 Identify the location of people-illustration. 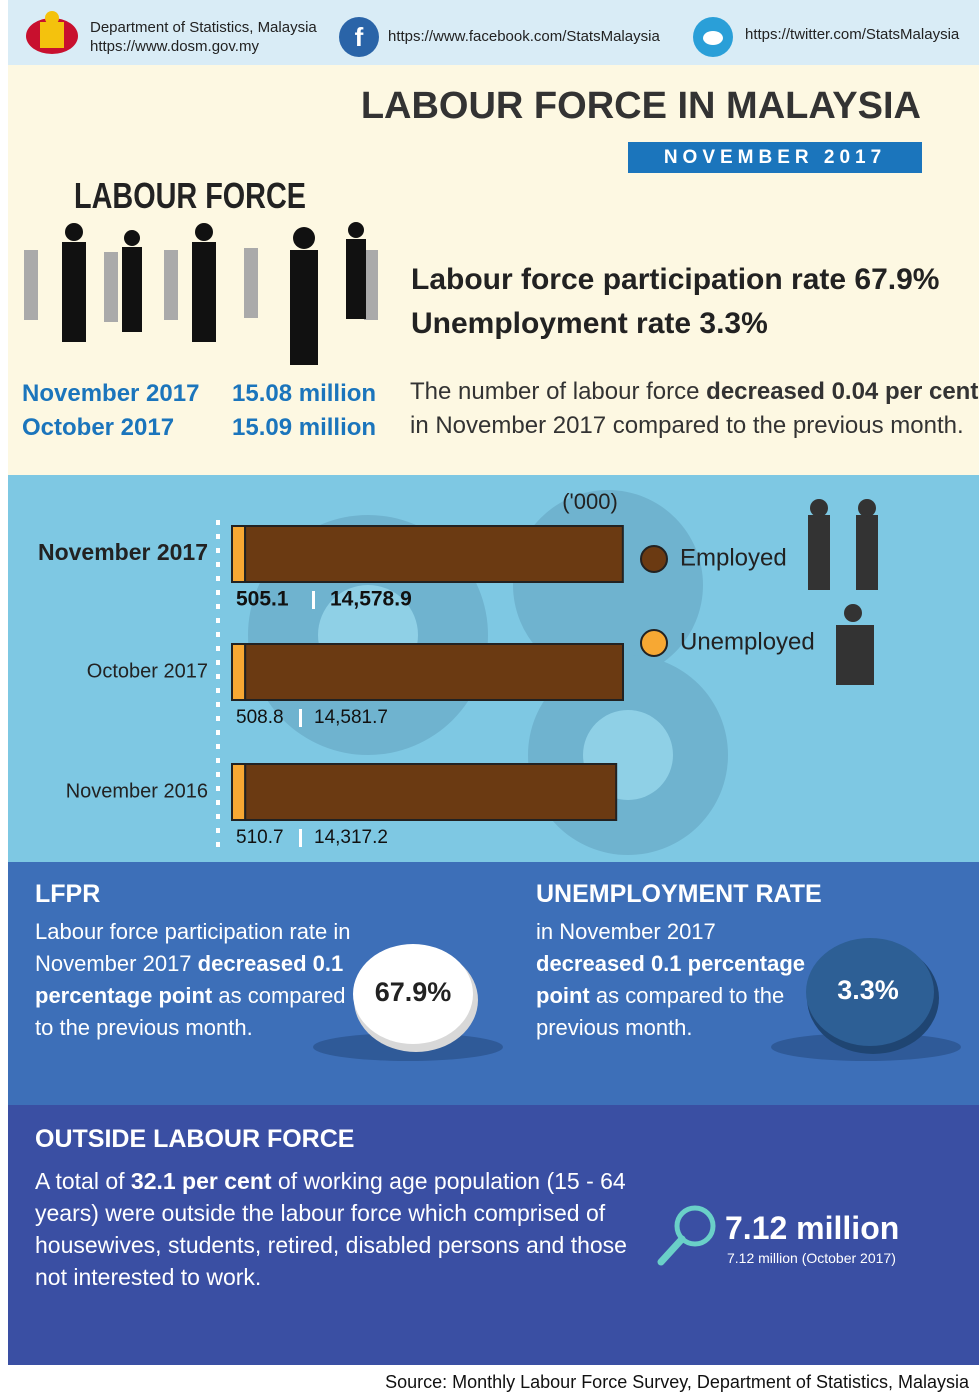
(201, 293).